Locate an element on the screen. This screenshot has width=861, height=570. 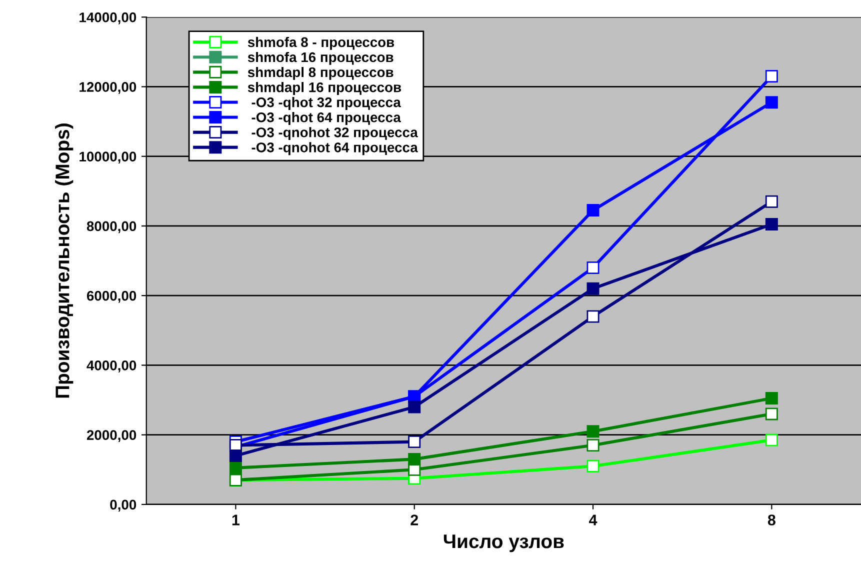
x-tick-label: 2 is located at coordinates (414, 520).